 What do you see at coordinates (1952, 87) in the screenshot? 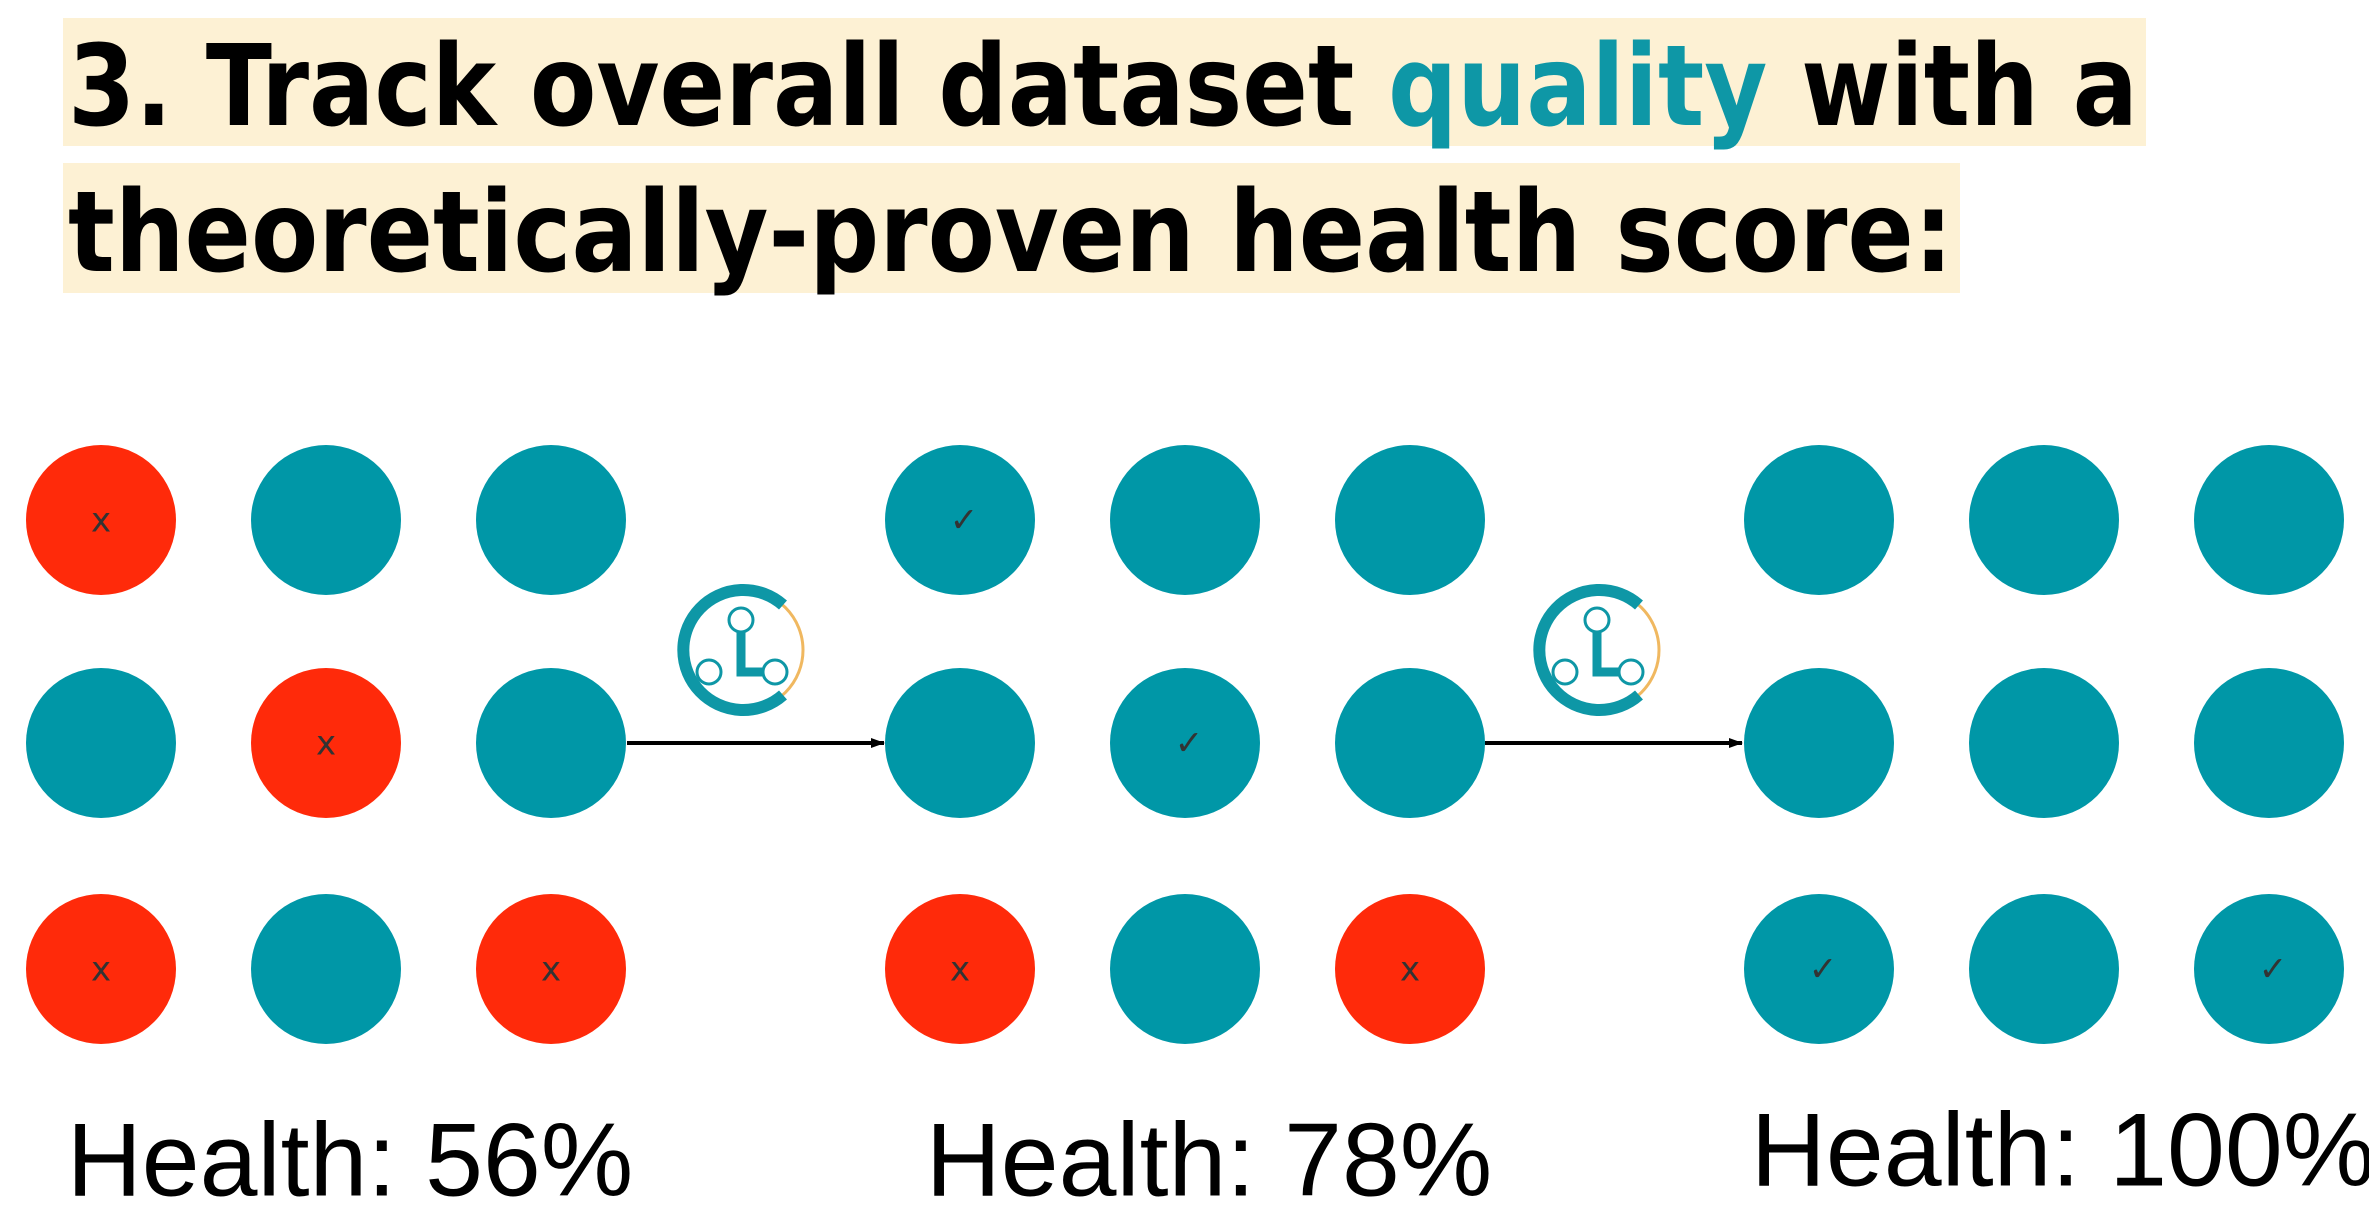
I see `title-text: with a` at bounding box center [1952, 87].